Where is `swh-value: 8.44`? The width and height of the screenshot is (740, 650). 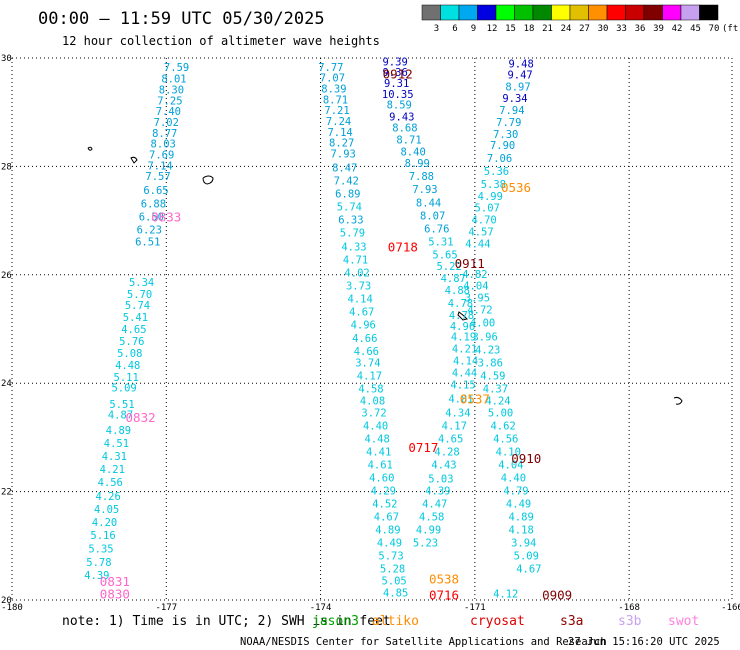 swh-value: 8.44 is located at coordinates (428, 203).